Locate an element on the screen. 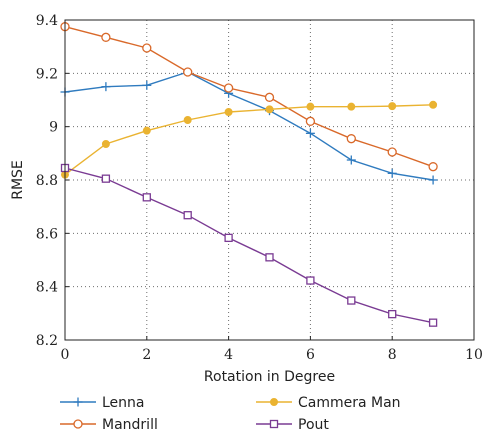 This screenshot has width=500, height=446. legend-label-pout: Pout is located at coordinates (313, 425).